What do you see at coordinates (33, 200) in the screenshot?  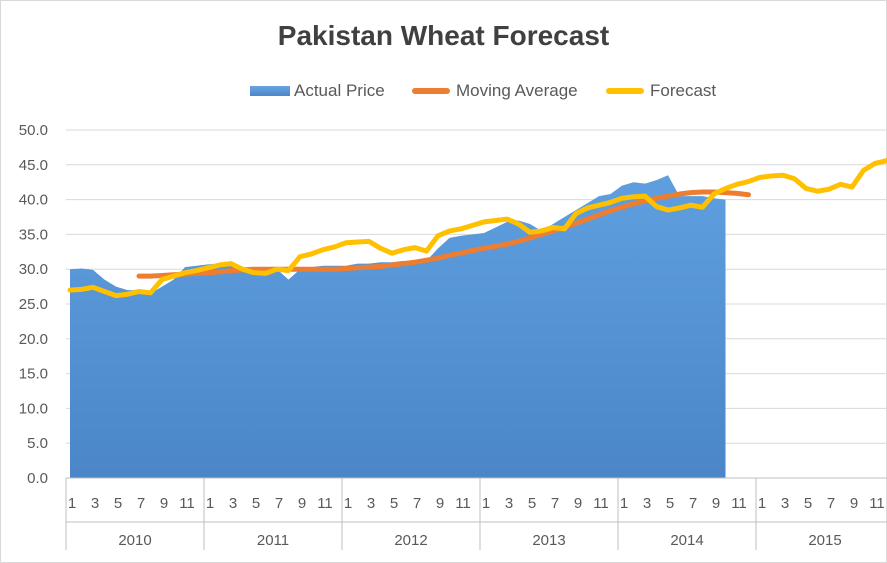 I see `y-tick-label: 40.0` at bounding box center [33, 200].